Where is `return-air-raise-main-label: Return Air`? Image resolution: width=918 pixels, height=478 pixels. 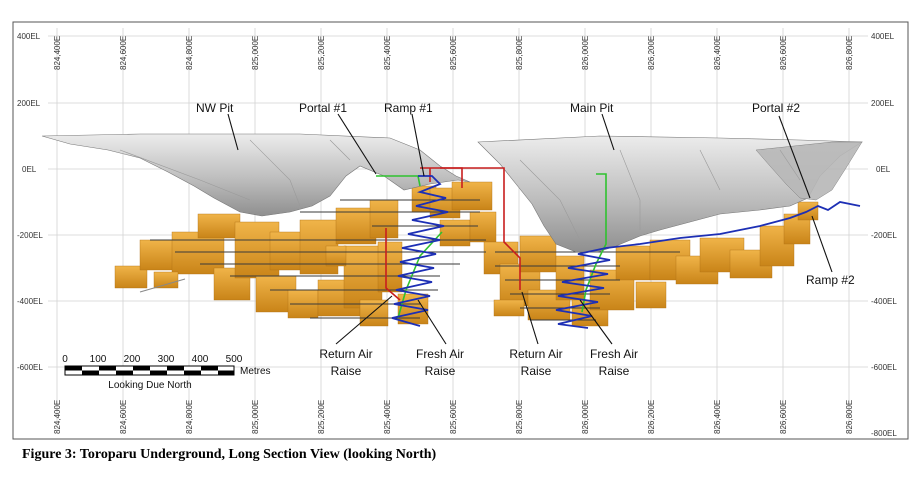
return-air-raise-main-label: Return Air is located at coordinates (535, 354).